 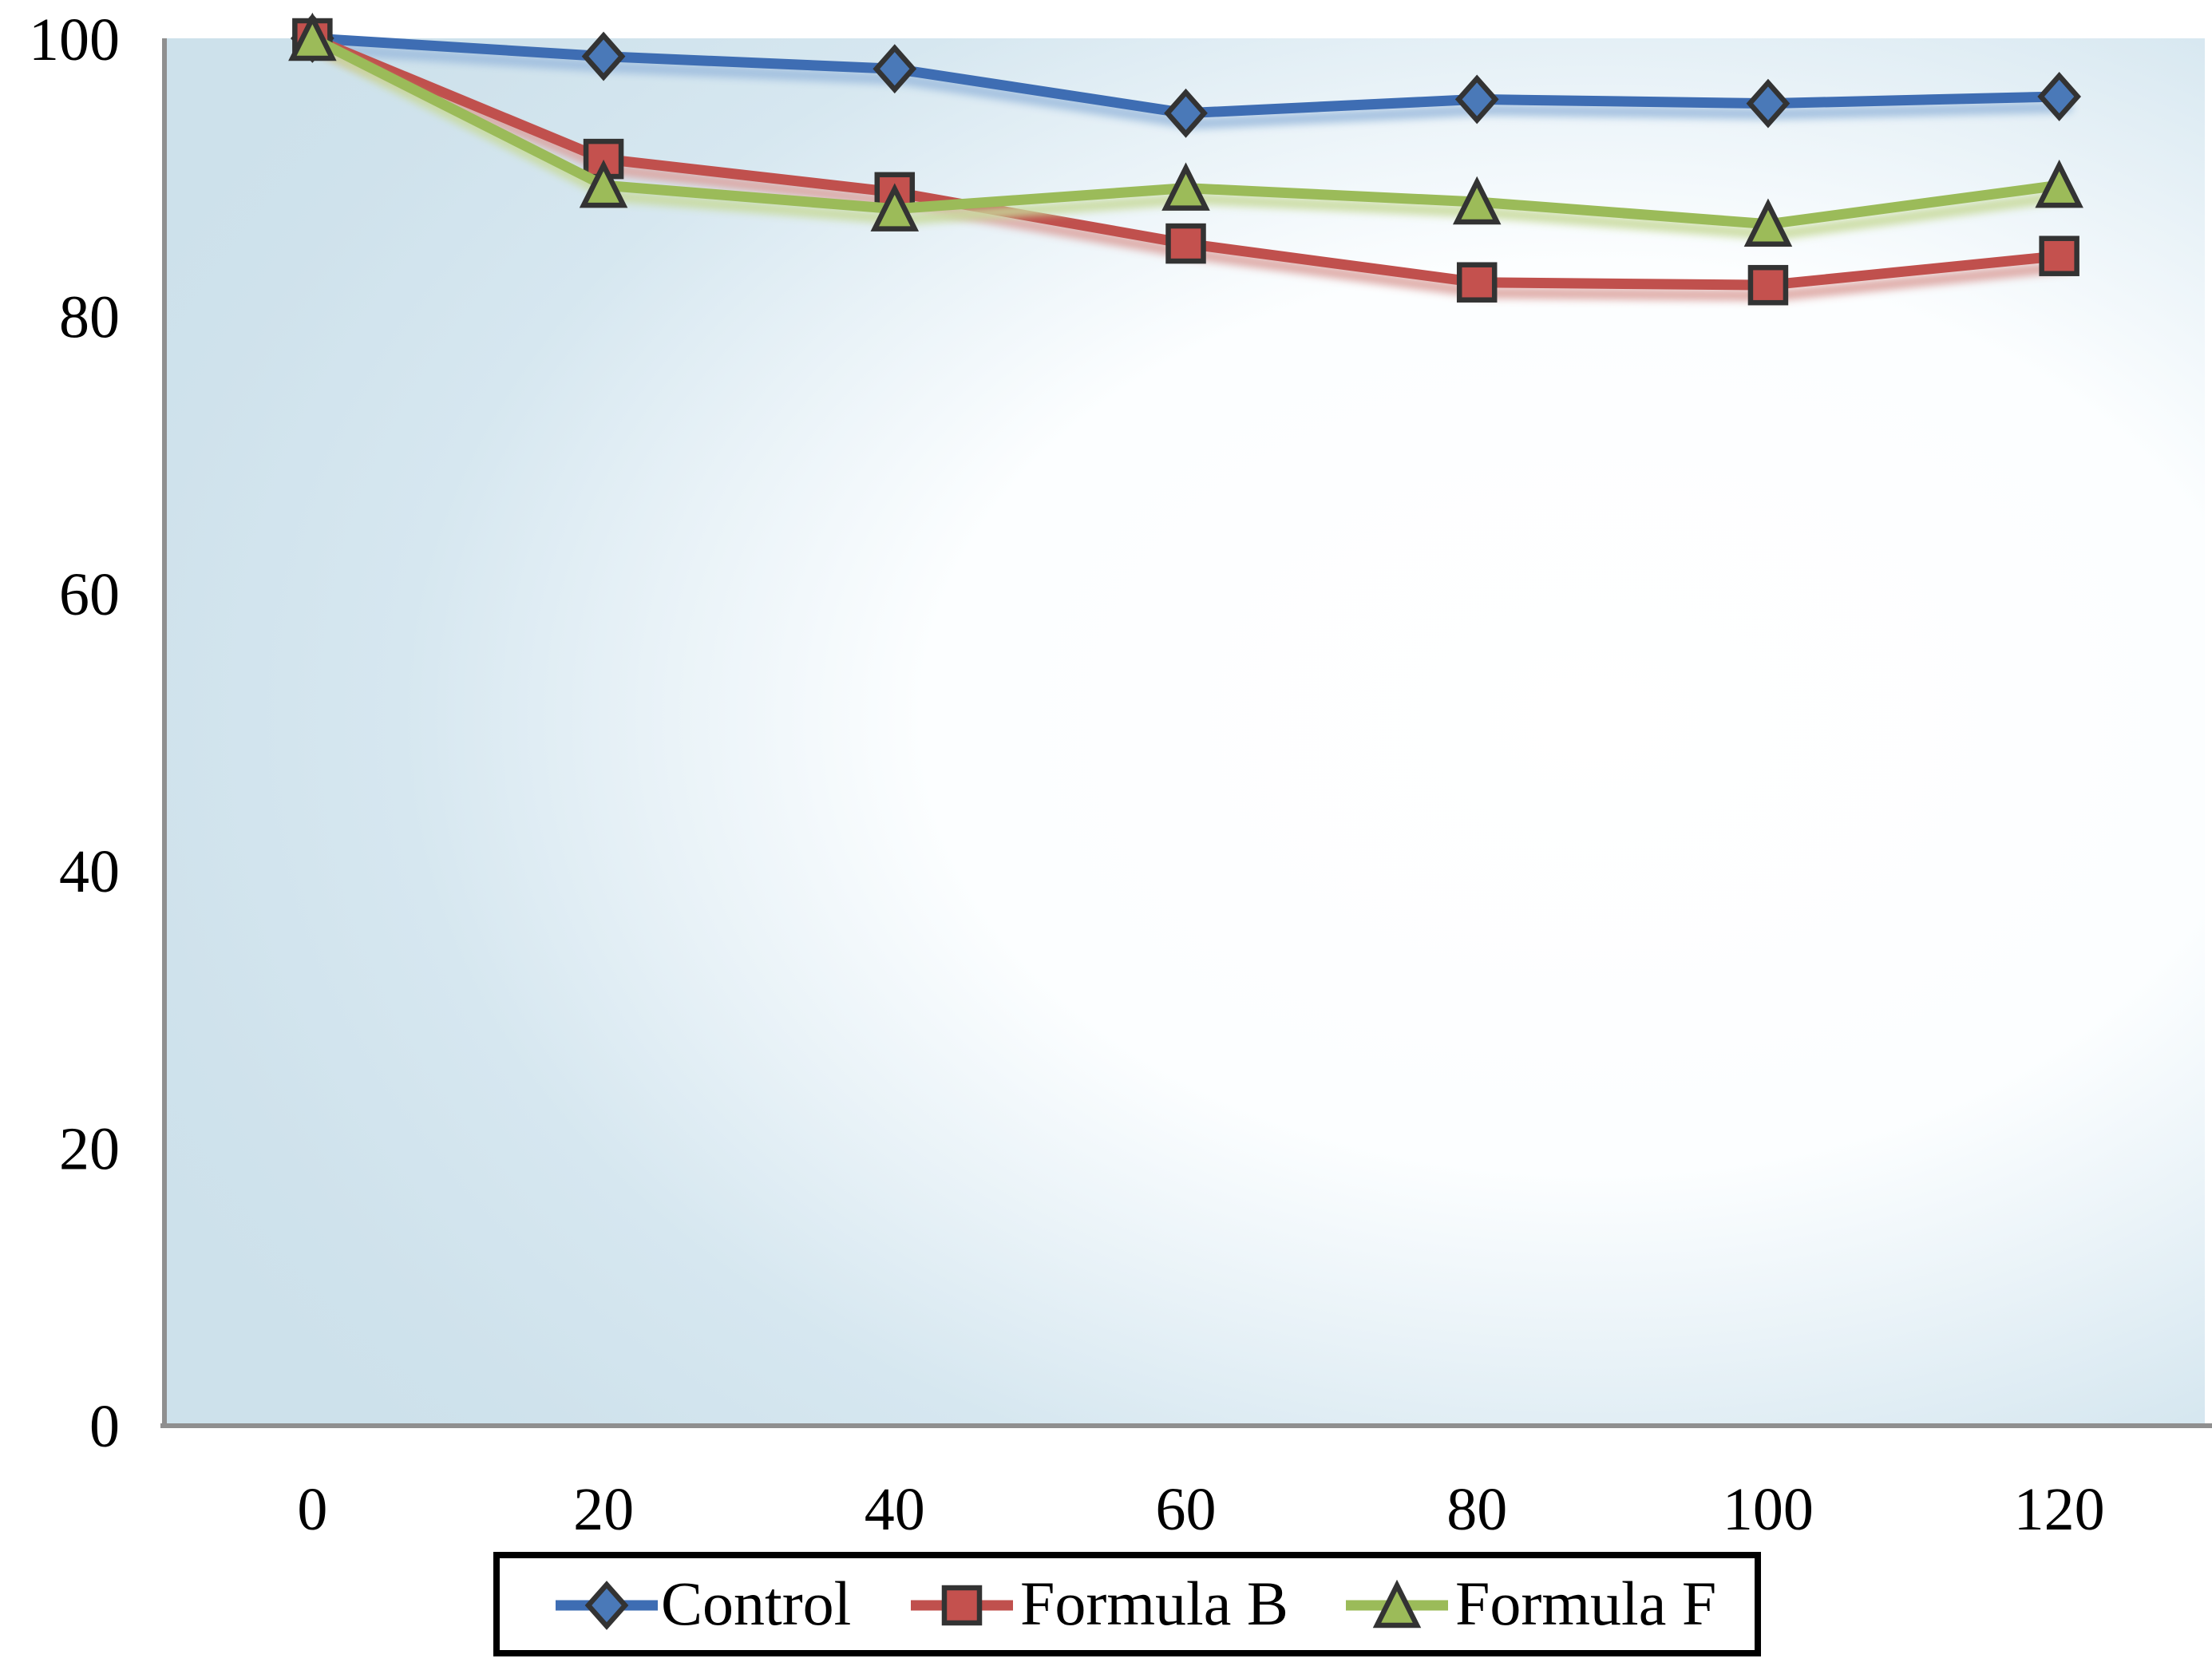 What do you see at coordinates (756, 1603) in the screenshot?
I see `legend-label-control: Control` at bounding box center [756, 1603].